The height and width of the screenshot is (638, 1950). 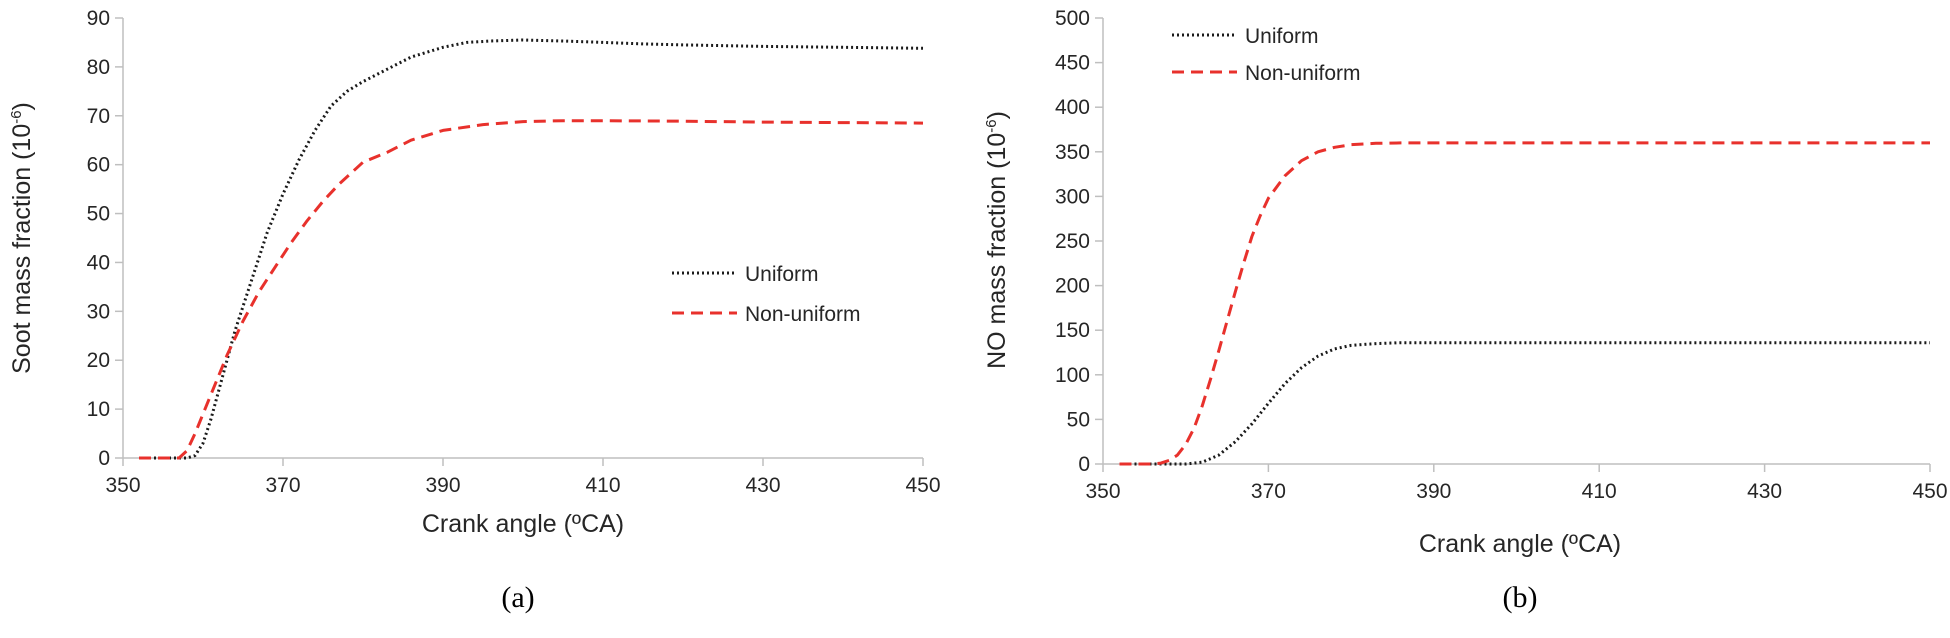 What do you see at coordinates (523, 477) in the screenshot?
I see `chart-a-x-ticks: 350 370 390 410 430 450` at bounding box center [523, 477].